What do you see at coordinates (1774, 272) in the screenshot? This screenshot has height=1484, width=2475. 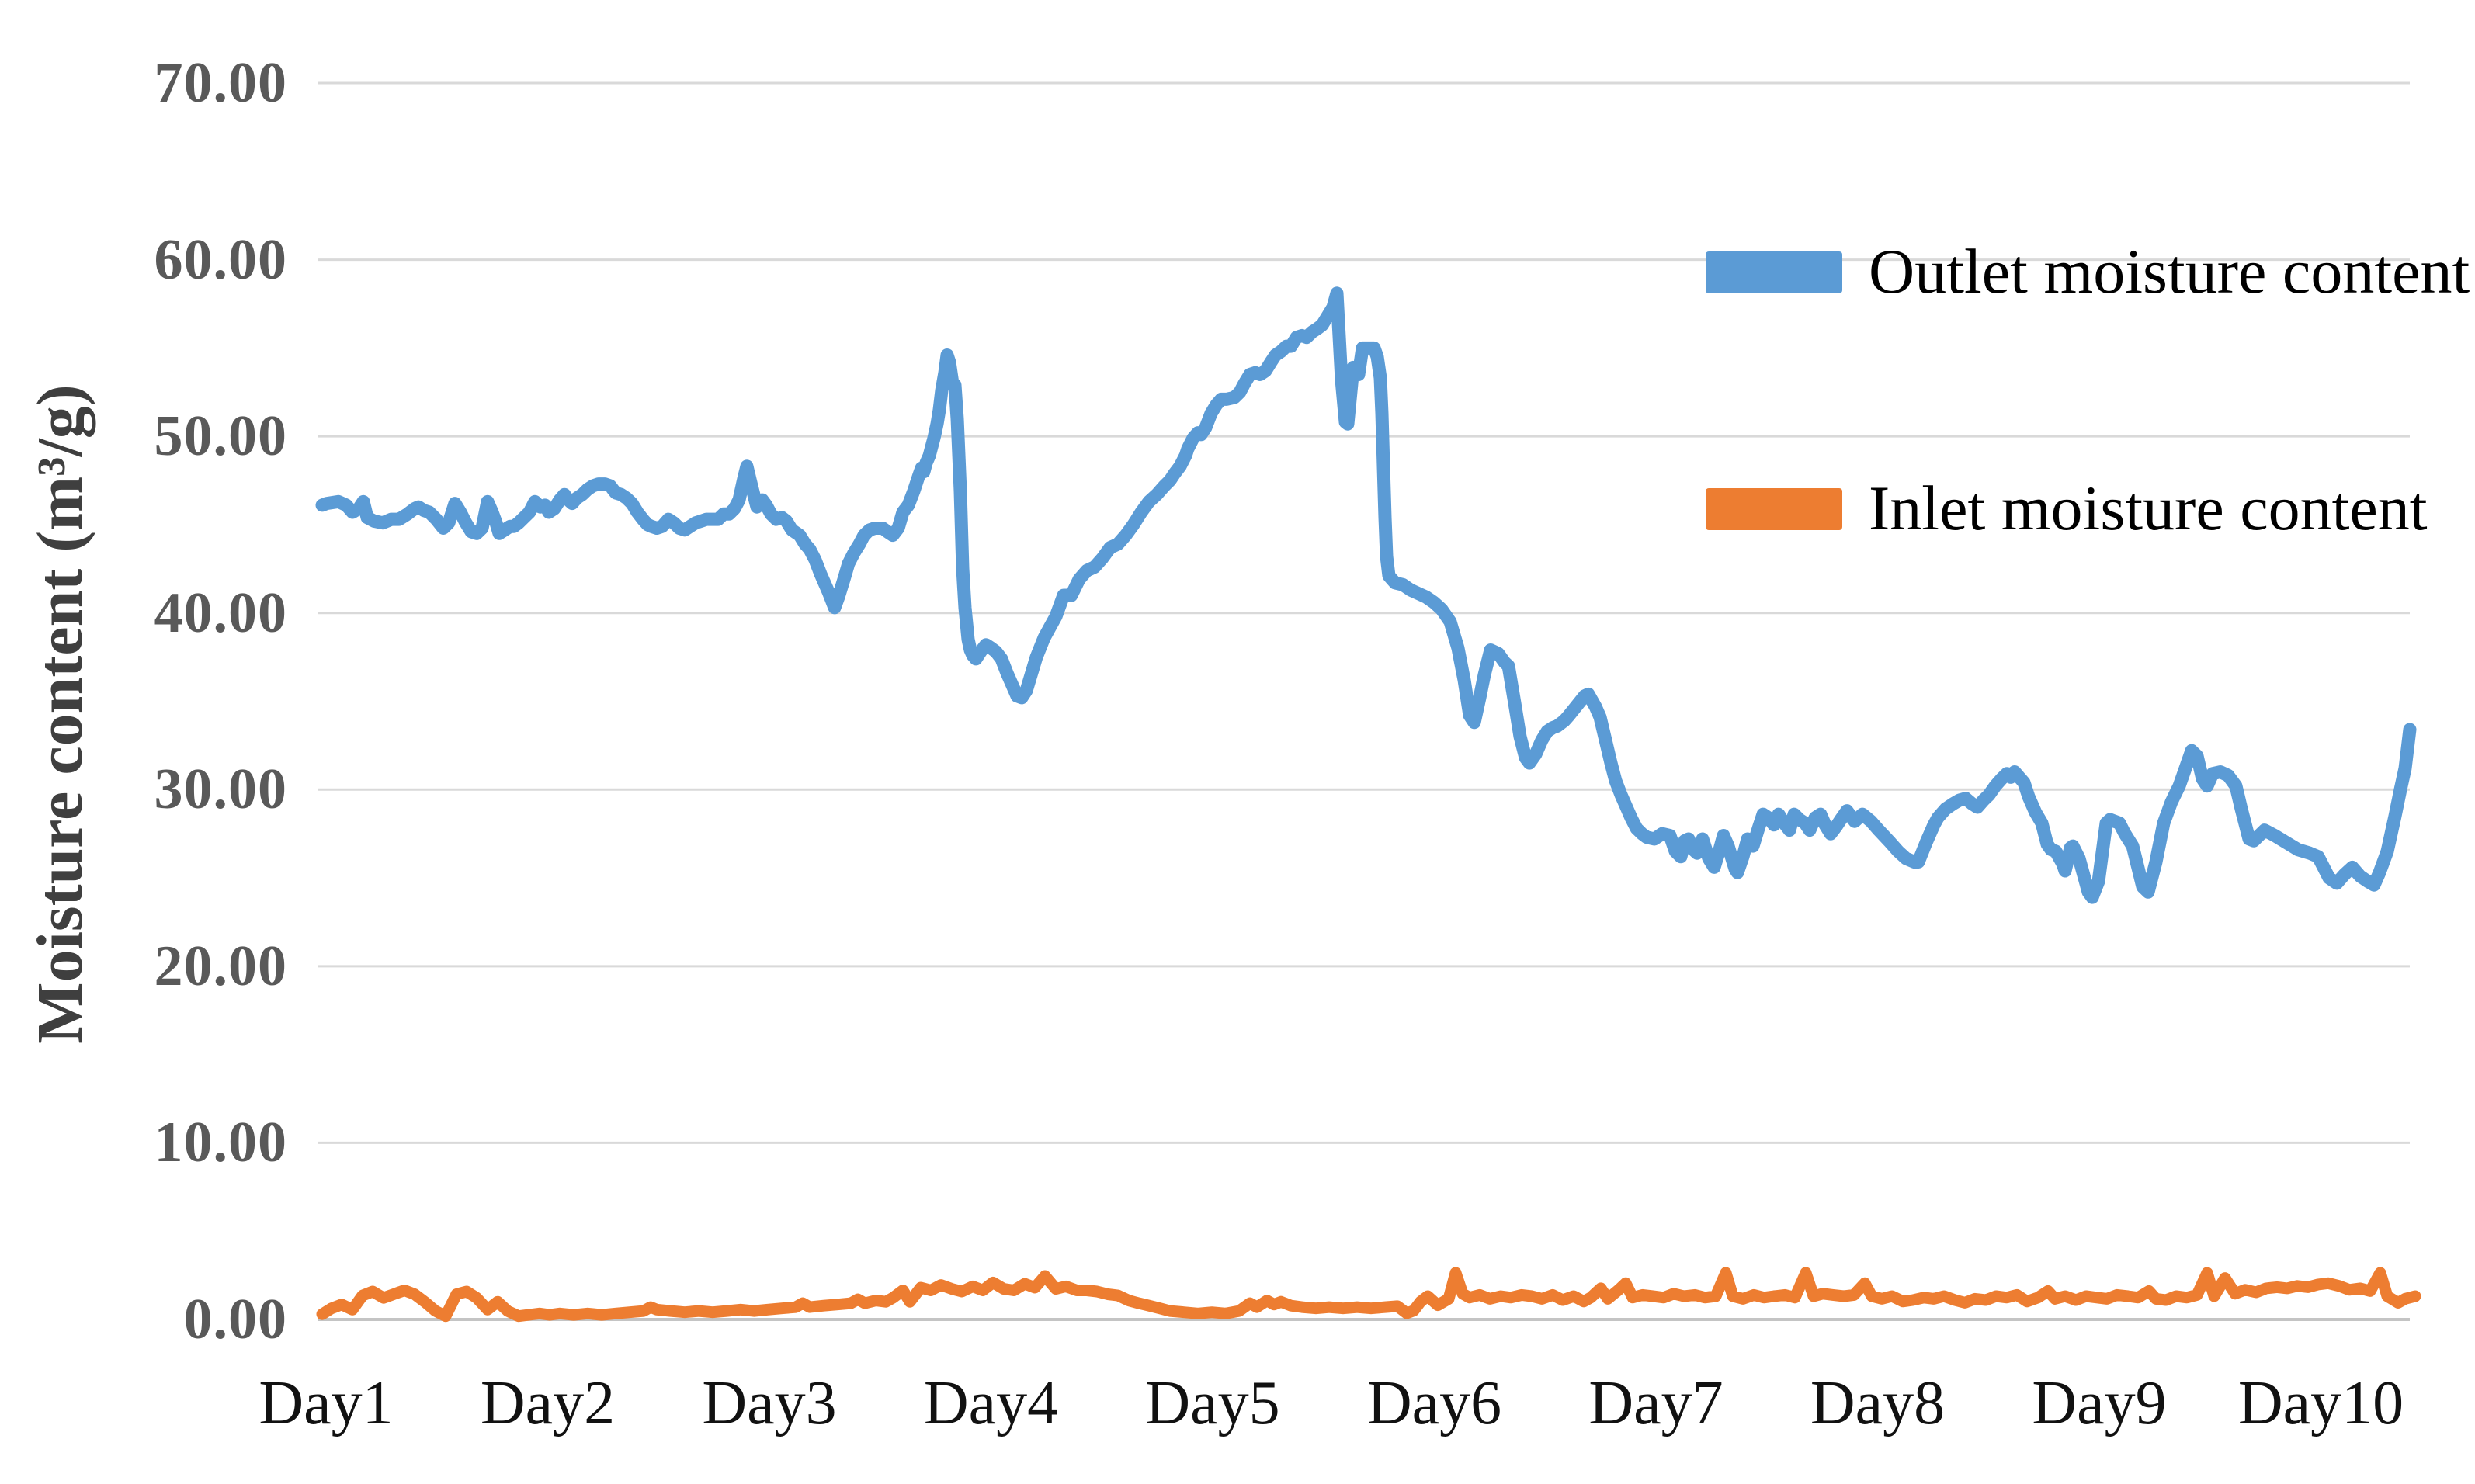 I see `outlet-series-swatch-icon` at bounding box center [1774, 272].